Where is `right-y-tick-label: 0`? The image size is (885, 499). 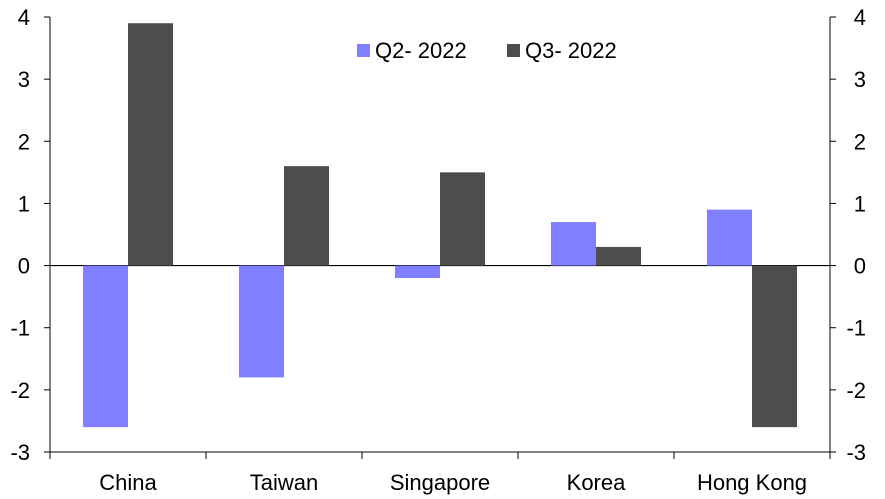 right-y-tick-label: 0 is located at coordinates (860, 266).